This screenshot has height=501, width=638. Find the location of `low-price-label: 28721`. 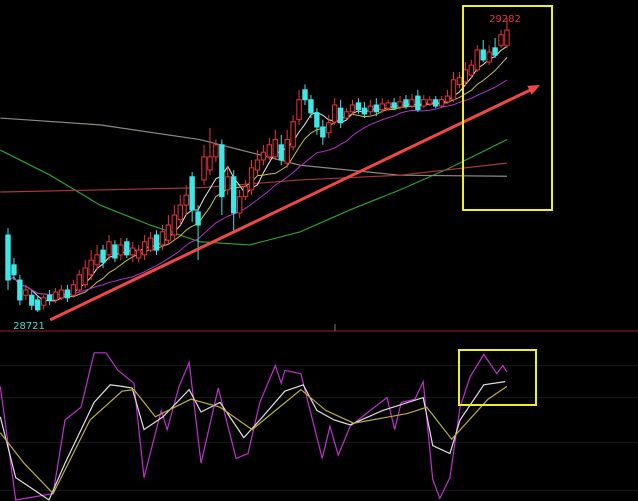

low-price-label: 28721 is located at coordinates (29, 326).